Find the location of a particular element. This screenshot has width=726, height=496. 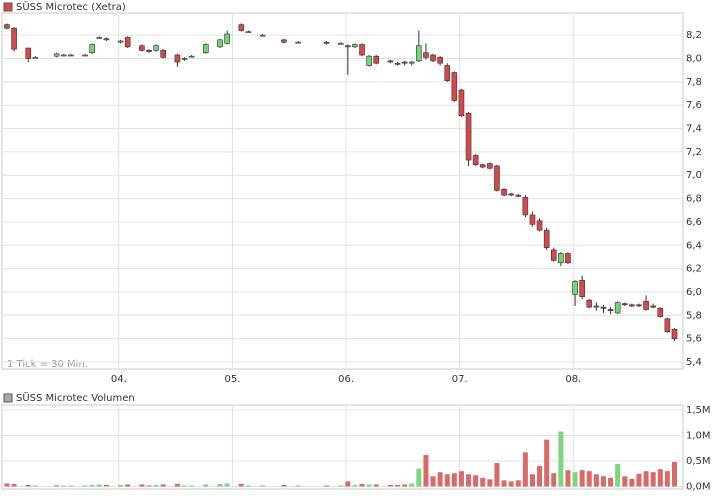

x-tick-label: 07. is located at coordinates (460, 379).